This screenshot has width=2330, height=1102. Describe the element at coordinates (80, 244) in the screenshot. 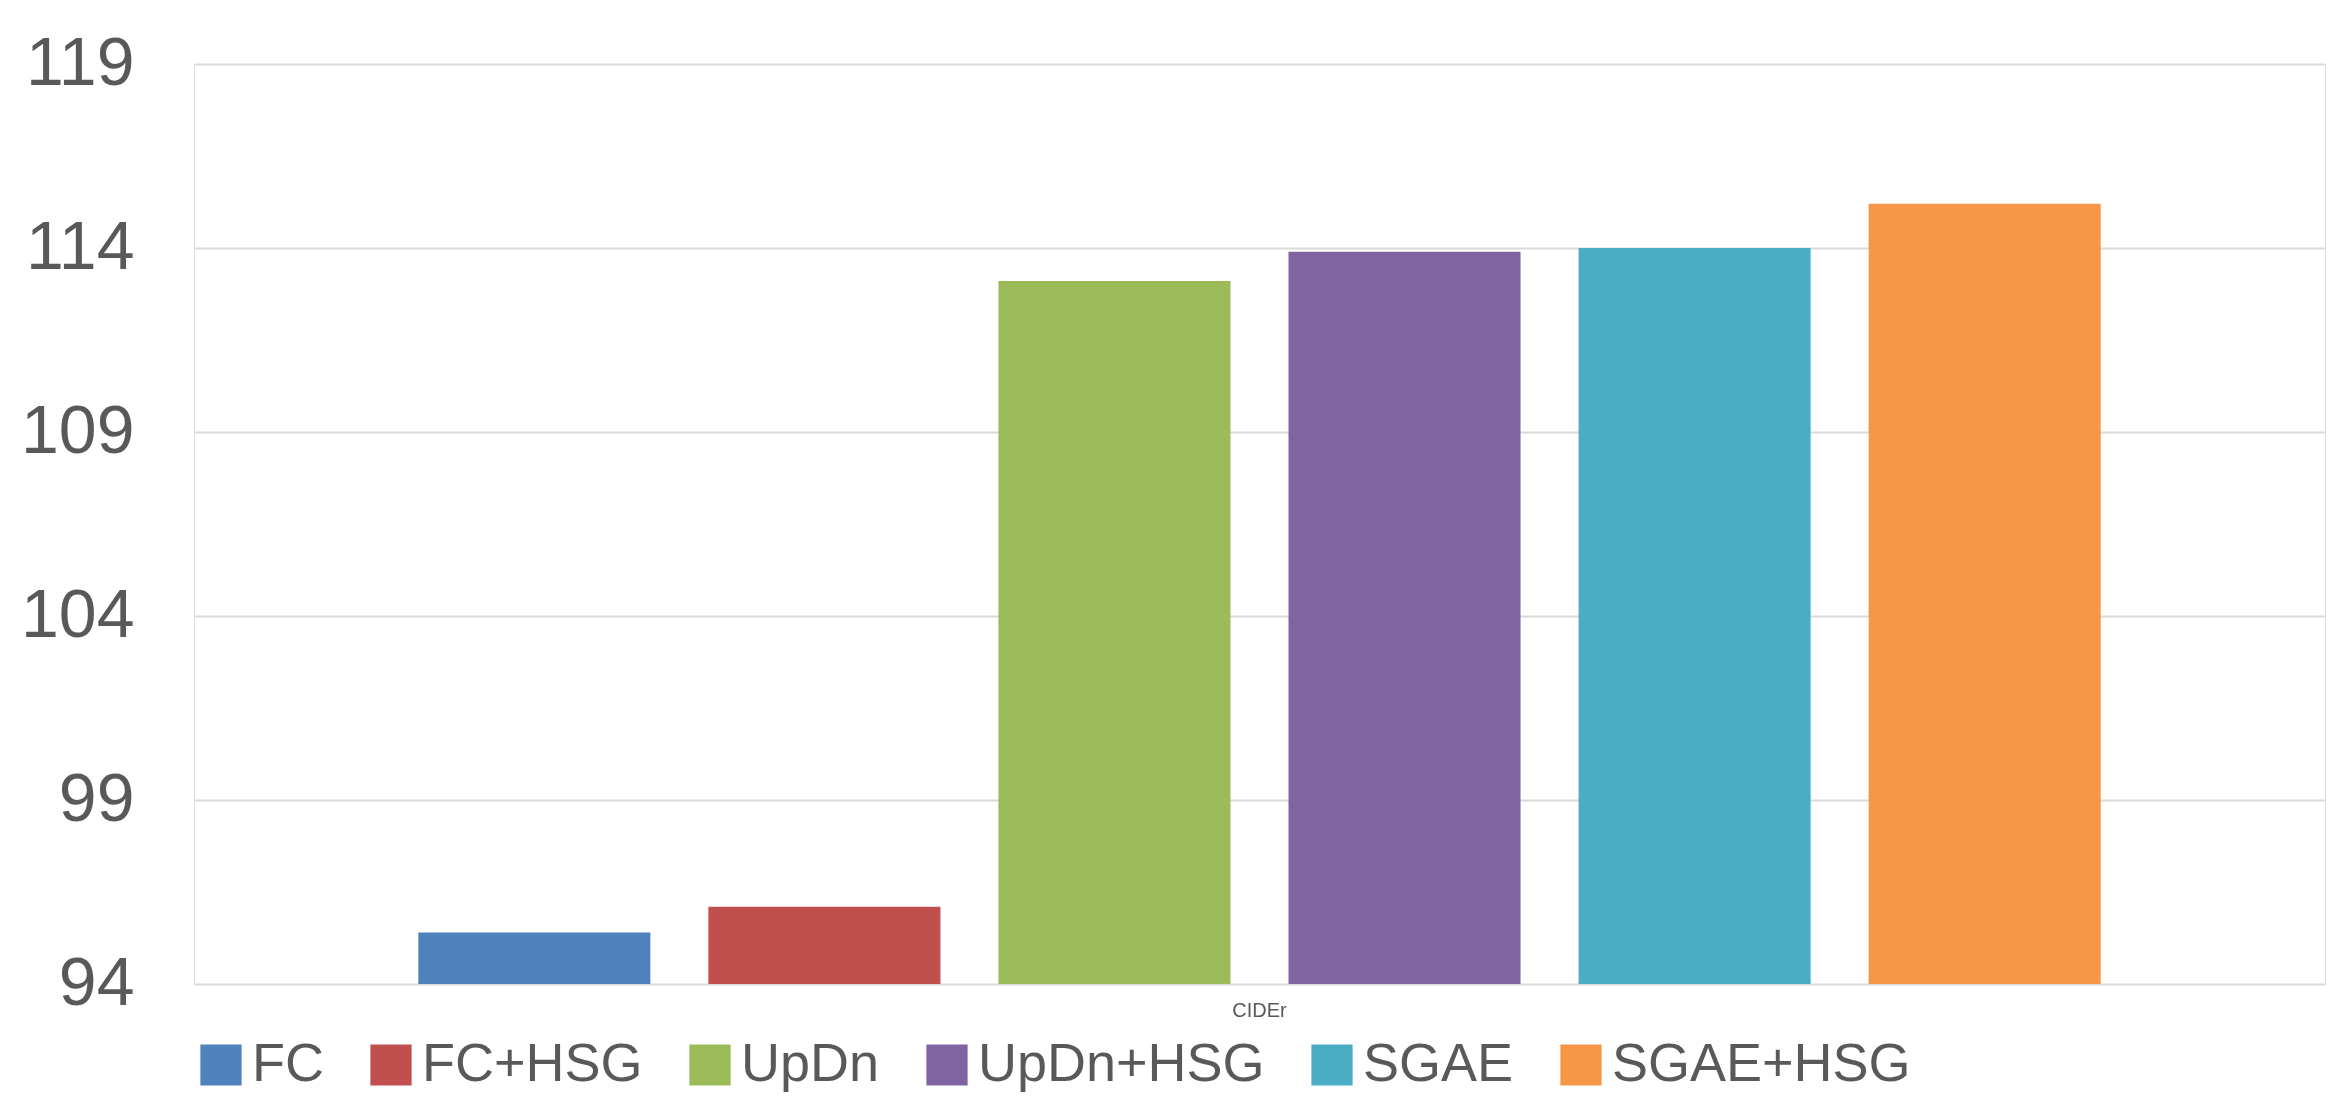

I see `y-tick-label: 114` at that location.